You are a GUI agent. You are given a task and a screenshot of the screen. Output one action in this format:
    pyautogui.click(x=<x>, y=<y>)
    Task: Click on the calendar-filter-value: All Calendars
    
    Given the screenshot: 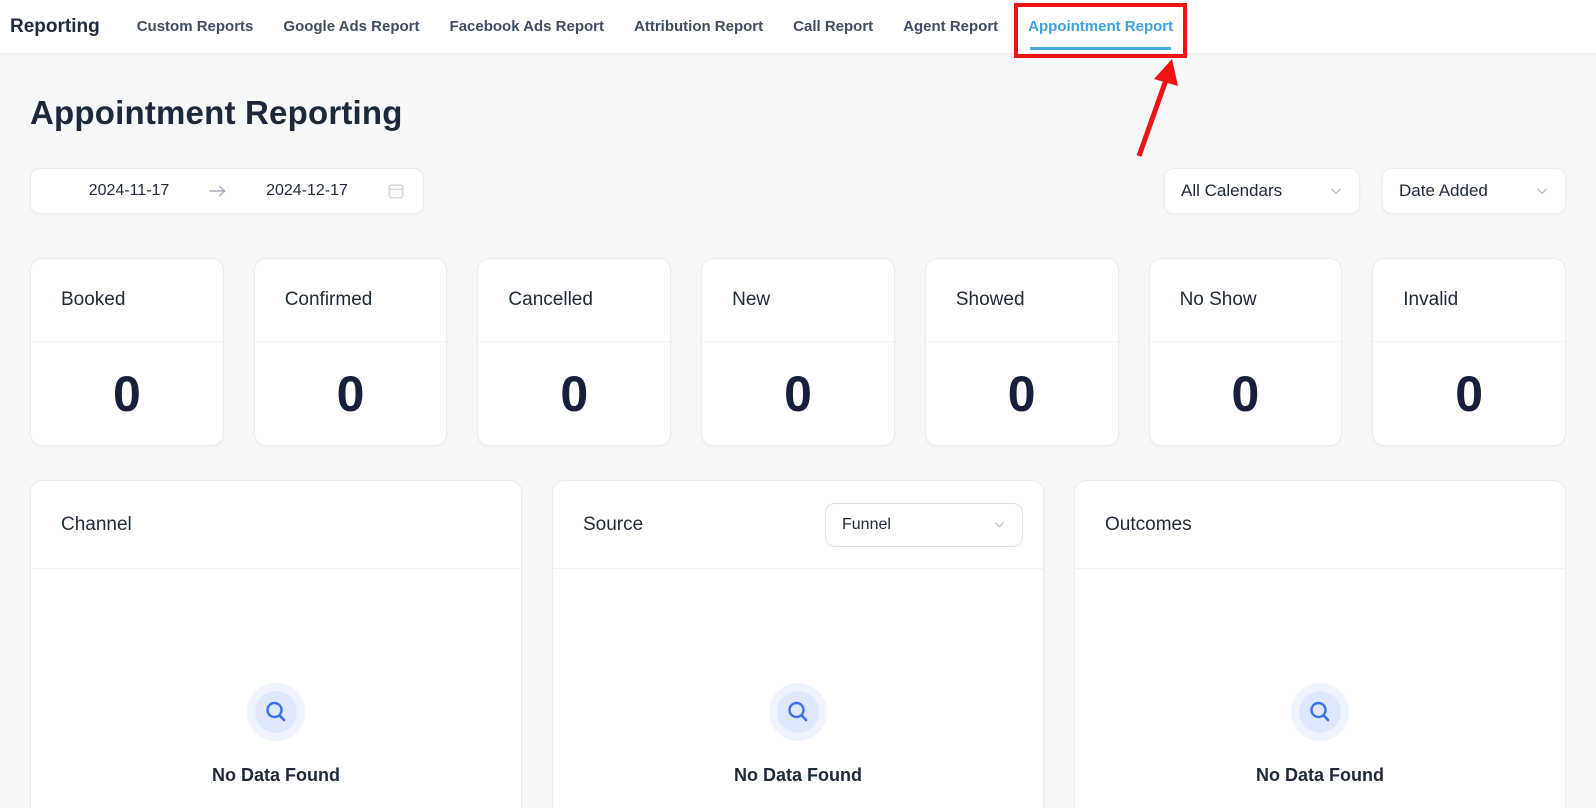 What is the action you would take?
    pyautogui.click(x=1232, y=190)
    